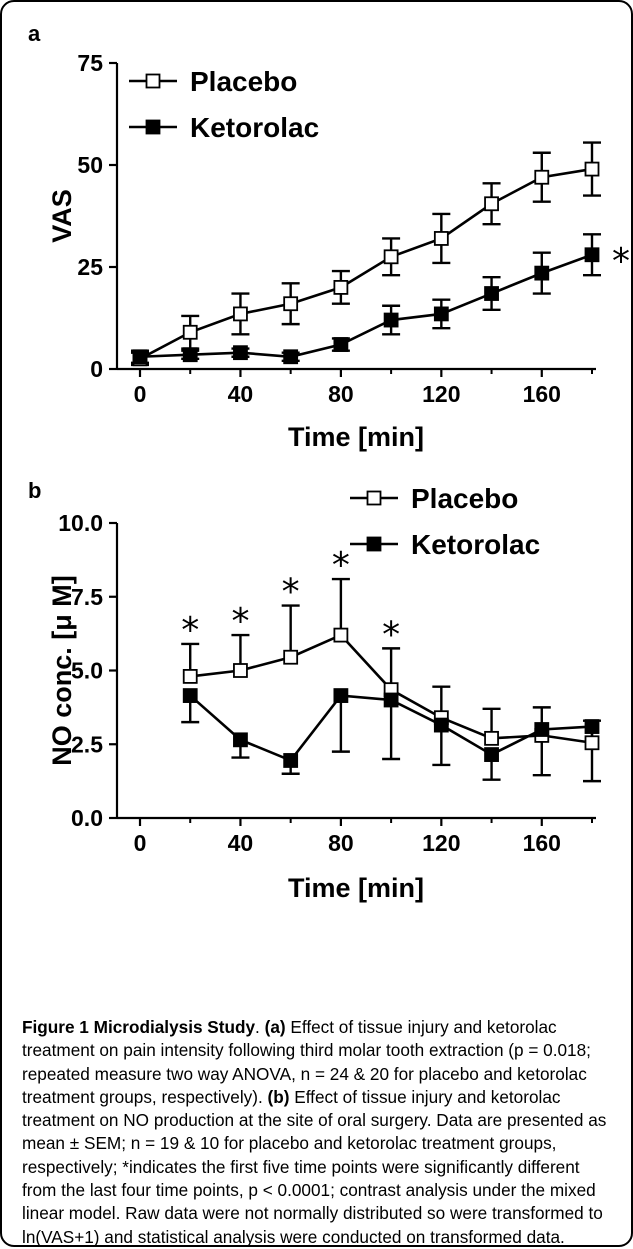 Image resolution: width=633 pixels, height=1249 pixels. Describe the element at coordinates (87, 744) in the screenshot. I see `y-tick-label: 2.5` at that location.